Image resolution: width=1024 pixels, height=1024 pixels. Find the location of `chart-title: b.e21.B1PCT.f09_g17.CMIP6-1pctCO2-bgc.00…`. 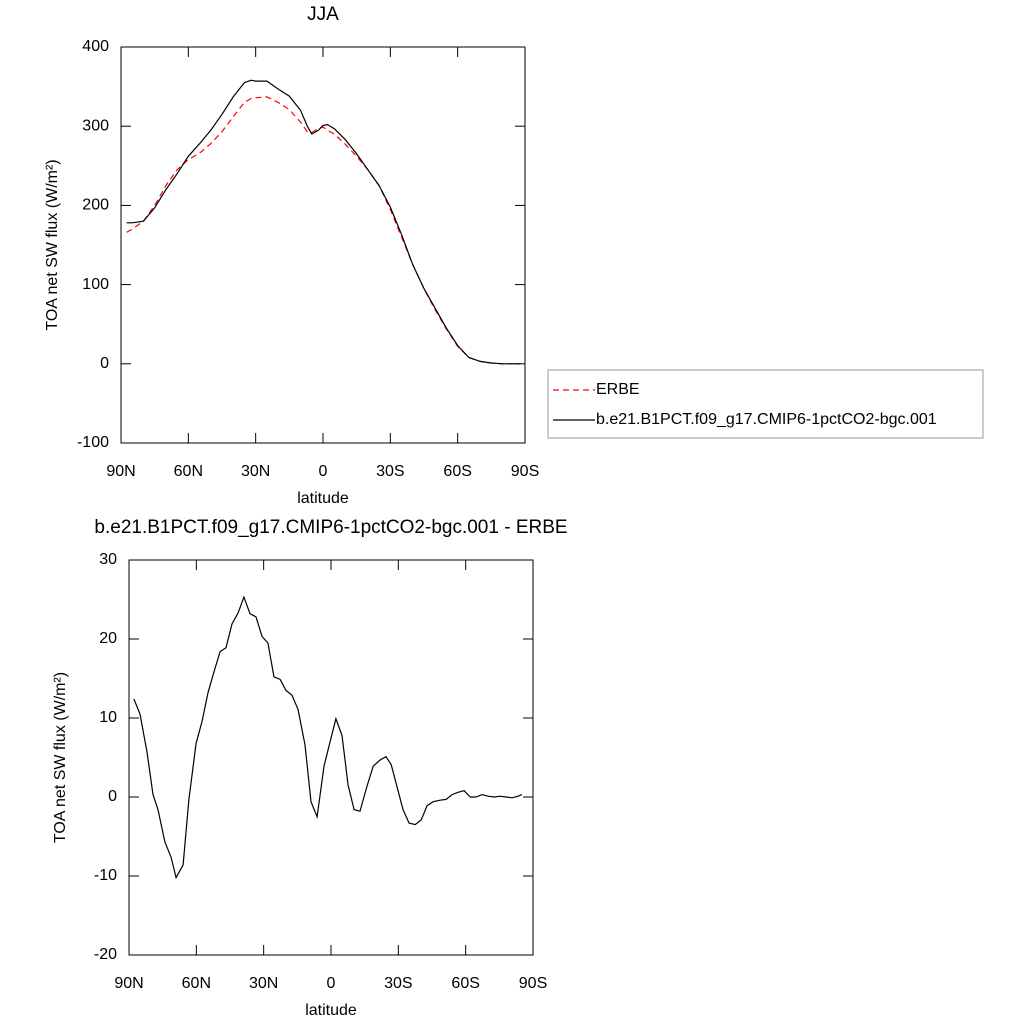

chart-title: b.e21.B1PCT.f09_g17.CMIP6-1pctCO2-bgc.00… is located at coordinates (330, 527).